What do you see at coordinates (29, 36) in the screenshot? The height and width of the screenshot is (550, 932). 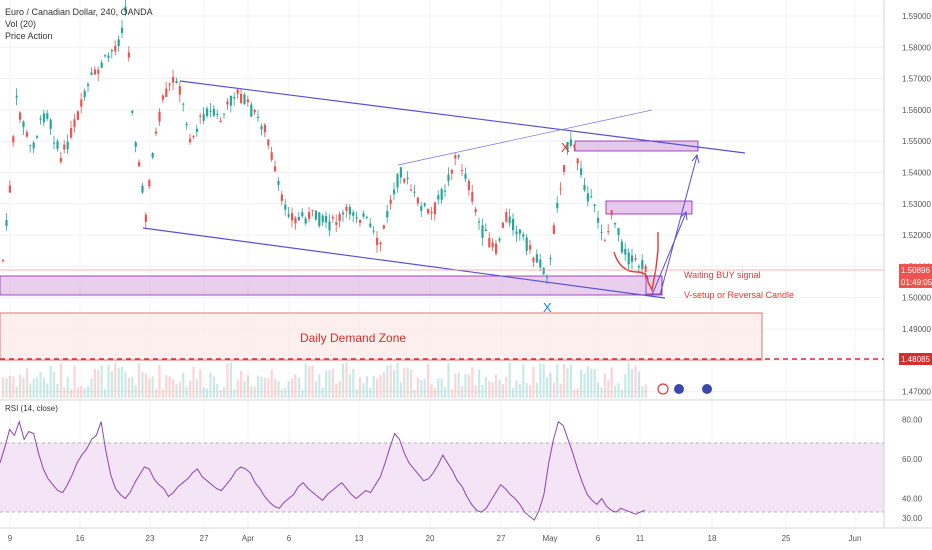 I see `price-action-indicator-label: Price Action` at bounding box center [29, 36].